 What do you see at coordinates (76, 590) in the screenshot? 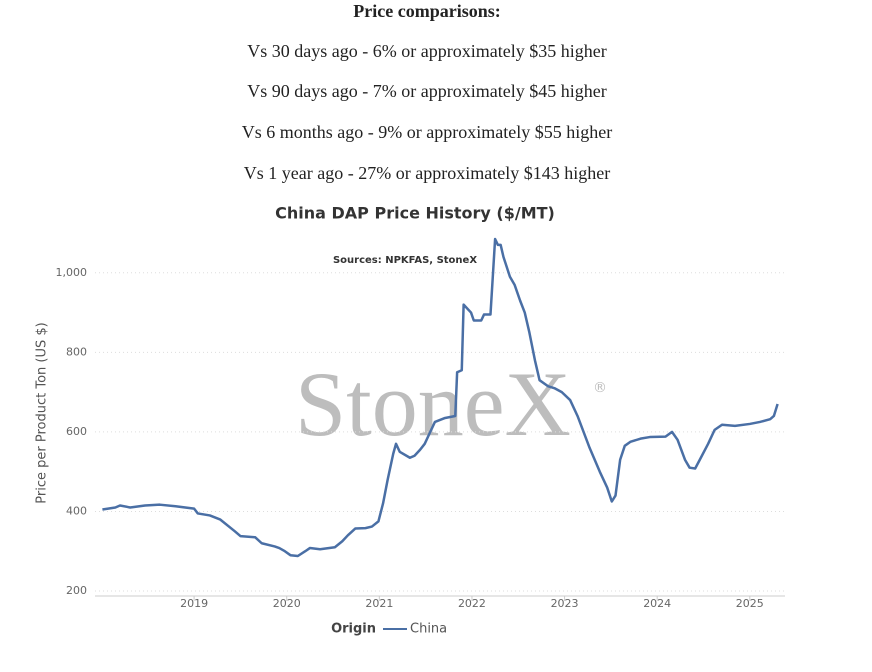
I see `y-tick-label: 200` at bounding box center [76, 590].